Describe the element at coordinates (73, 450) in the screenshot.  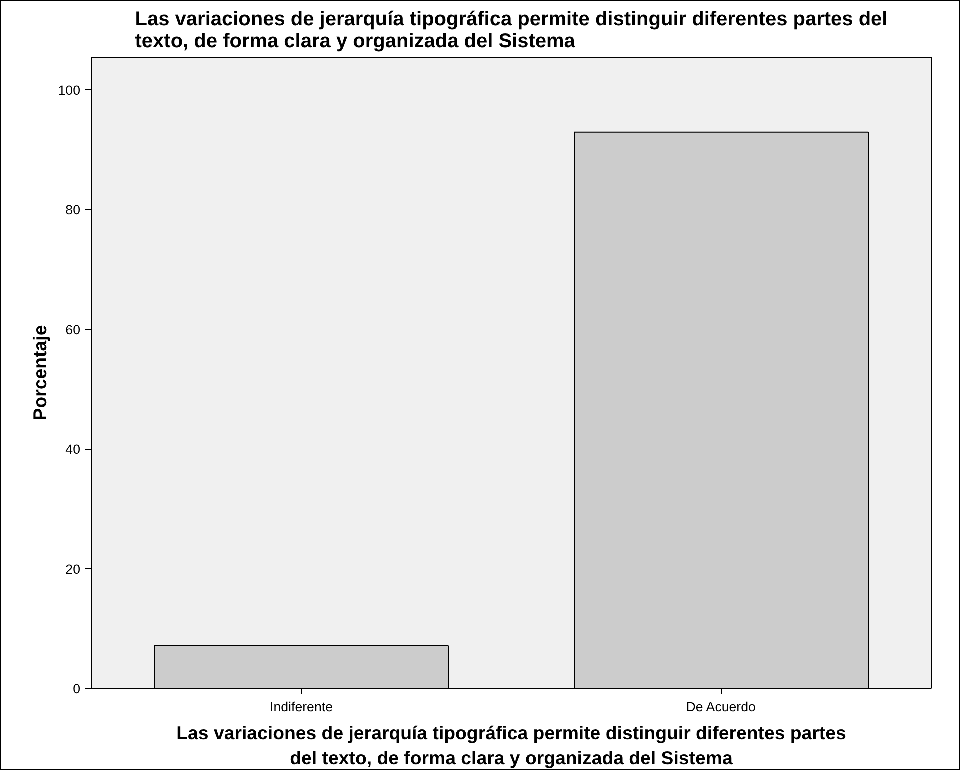
I see `y-tick-label: 40` at that location.